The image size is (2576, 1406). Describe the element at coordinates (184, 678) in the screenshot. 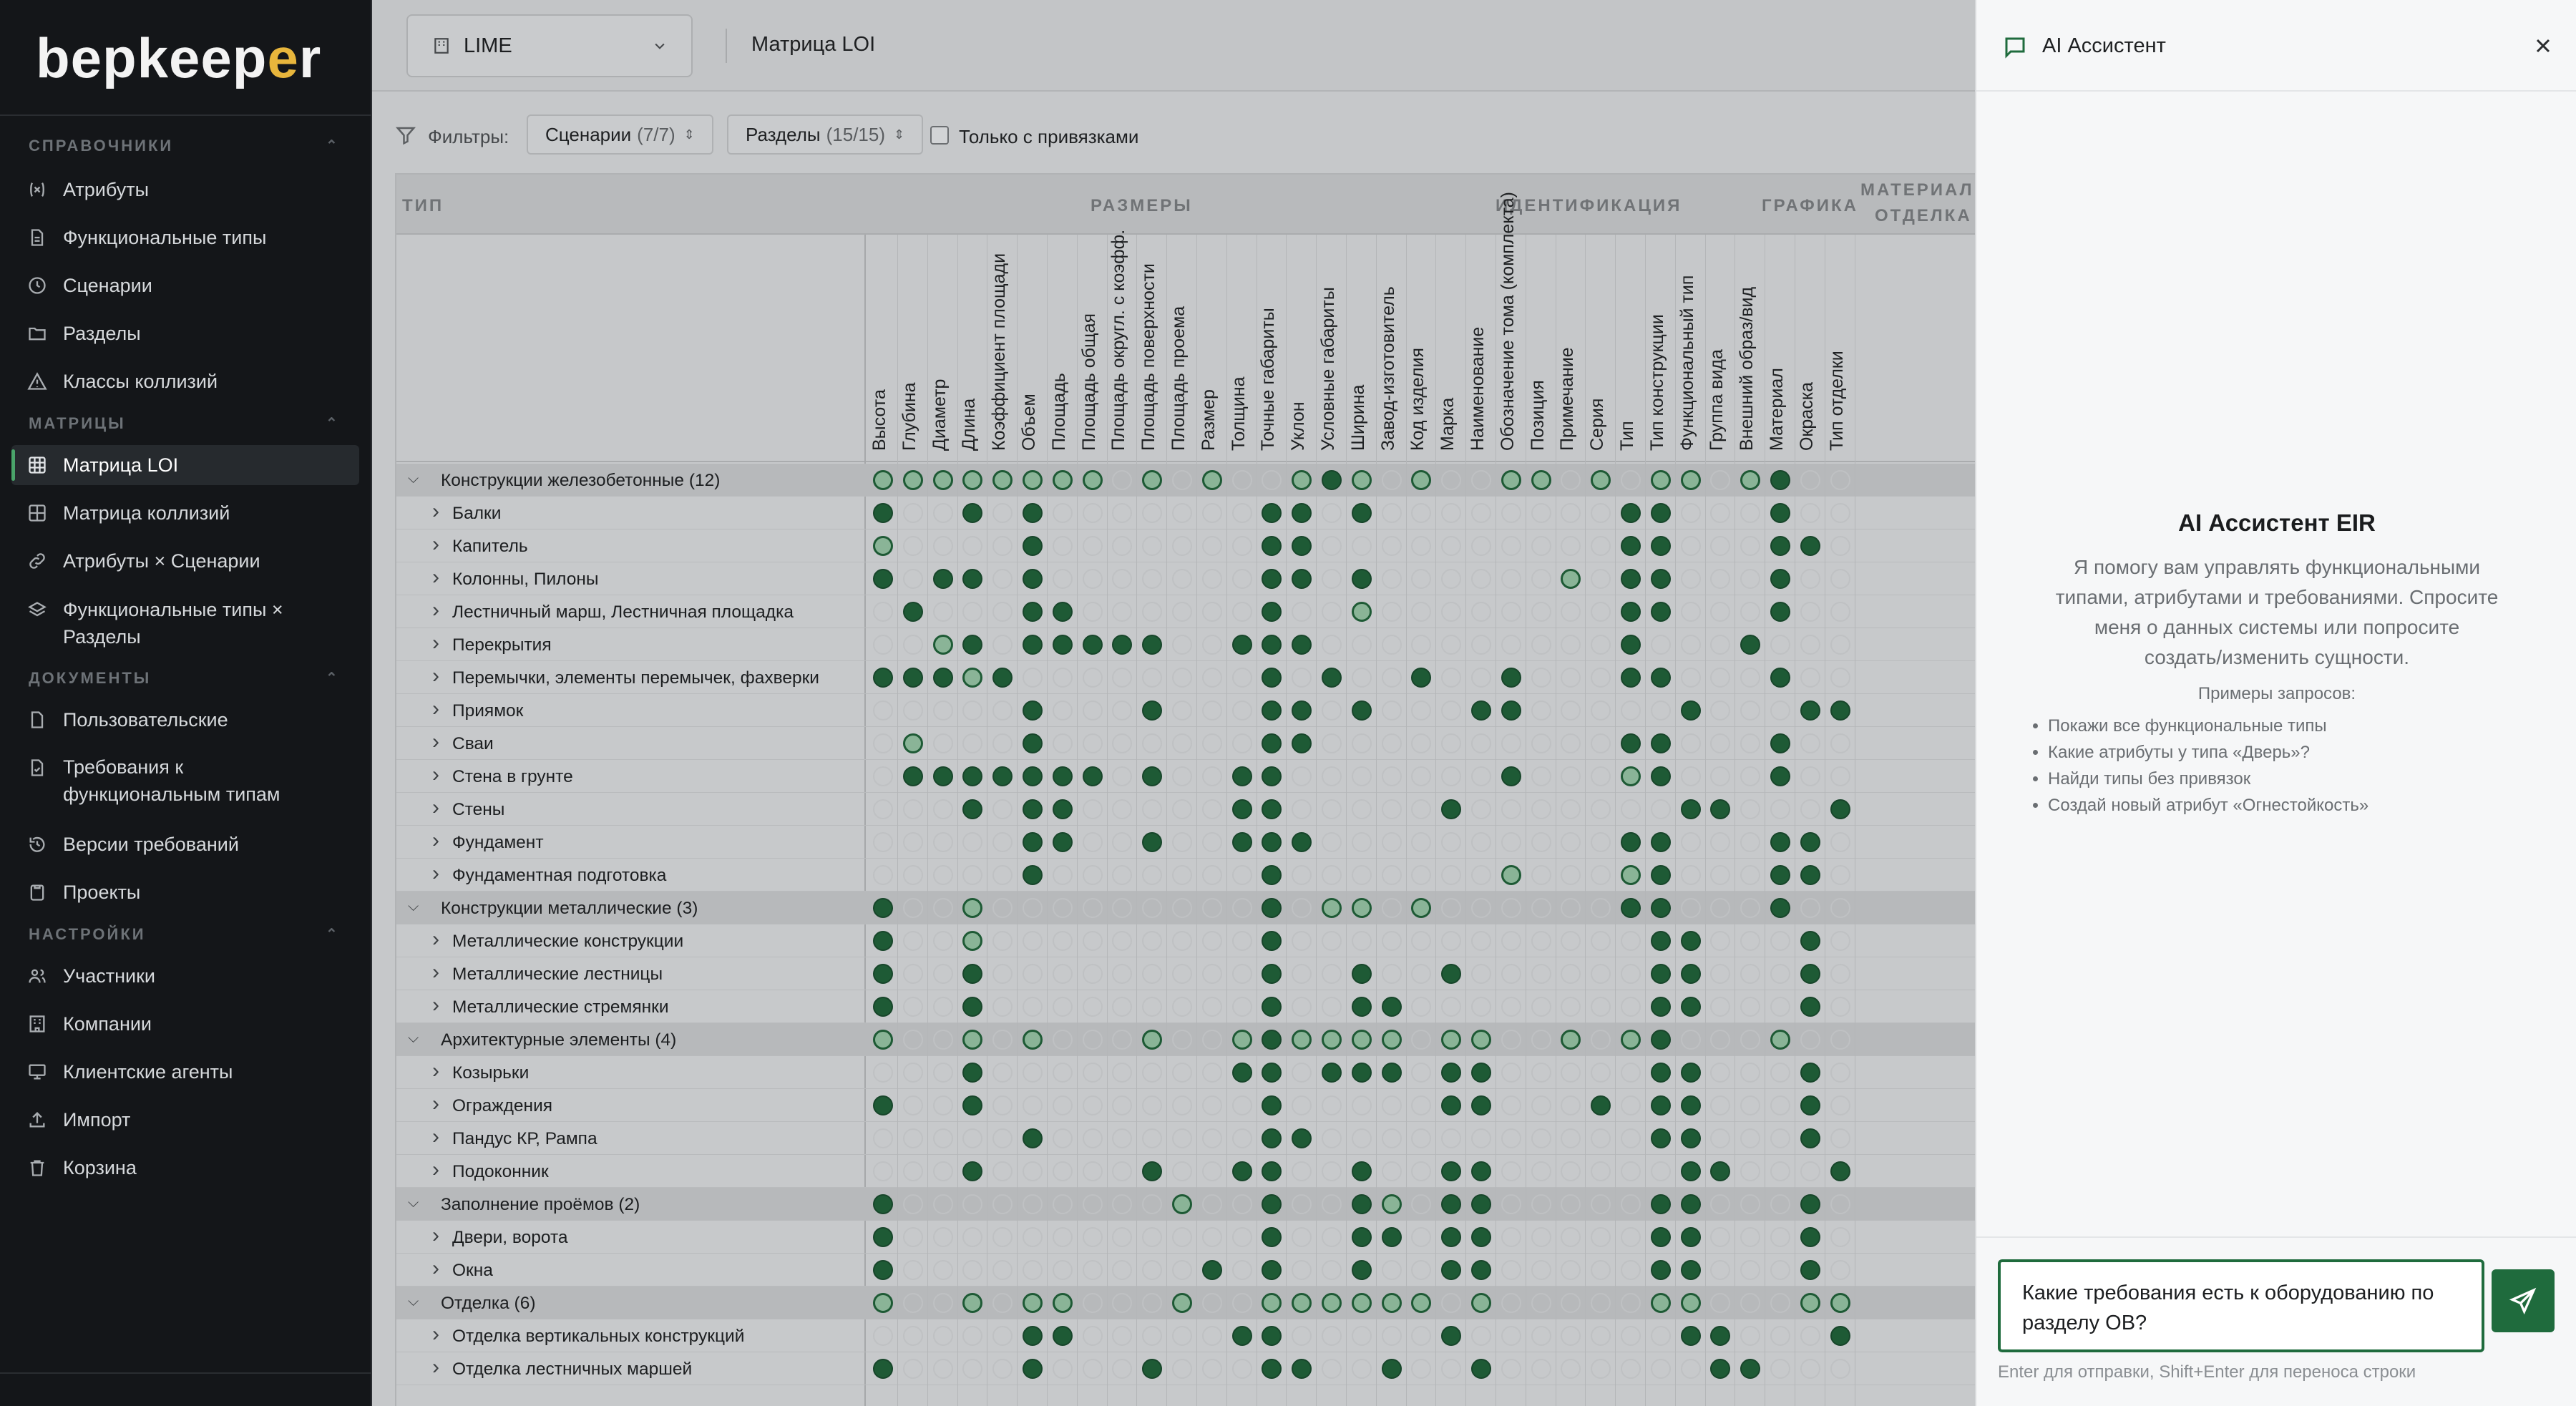

I see `section-documents: ДОКУМЕНТЫ ⌃` at that location.